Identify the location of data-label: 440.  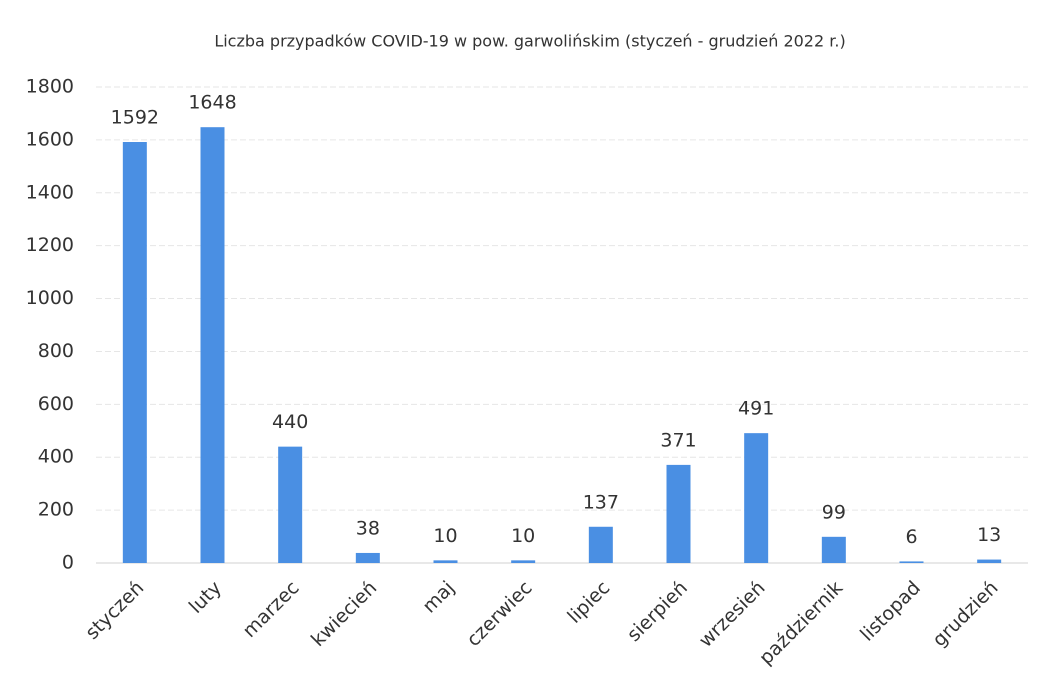
(290, 422).